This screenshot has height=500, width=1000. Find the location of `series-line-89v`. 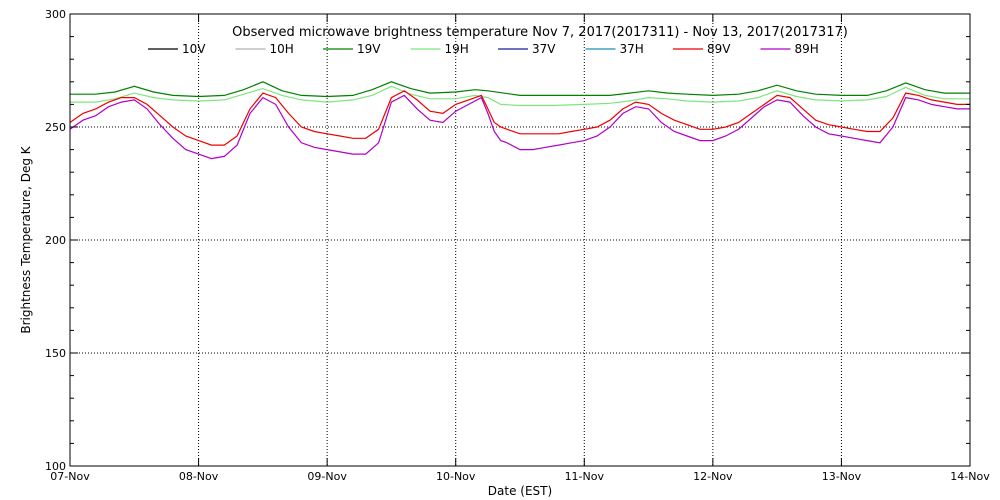

series-line-89v is located at coordinates (519, 118).